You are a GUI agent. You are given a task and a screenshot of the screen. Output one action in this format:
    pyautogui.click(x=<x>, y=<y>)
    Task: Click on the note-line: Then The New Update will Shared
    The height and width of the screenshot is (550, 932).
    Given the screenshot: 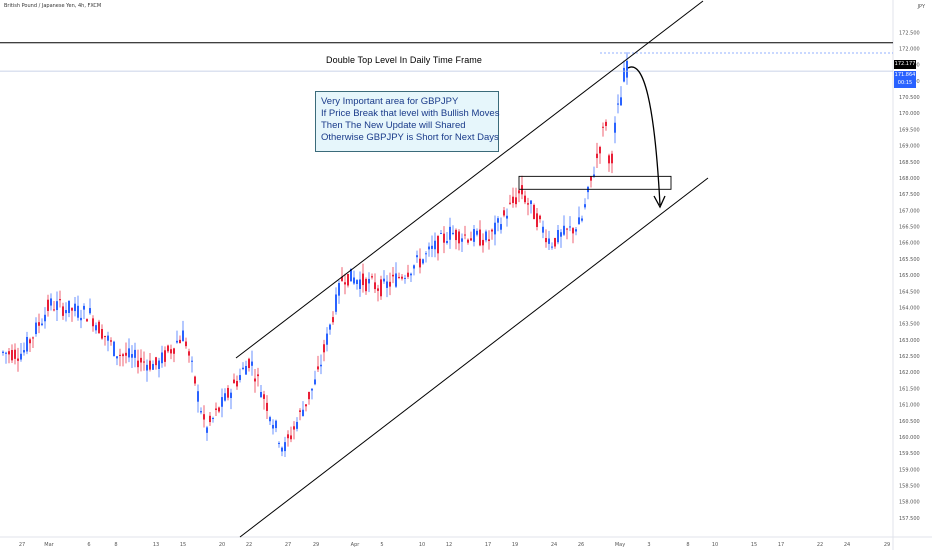 What is the action you would take?
    pyautogui.click(x=393, y=125)
    